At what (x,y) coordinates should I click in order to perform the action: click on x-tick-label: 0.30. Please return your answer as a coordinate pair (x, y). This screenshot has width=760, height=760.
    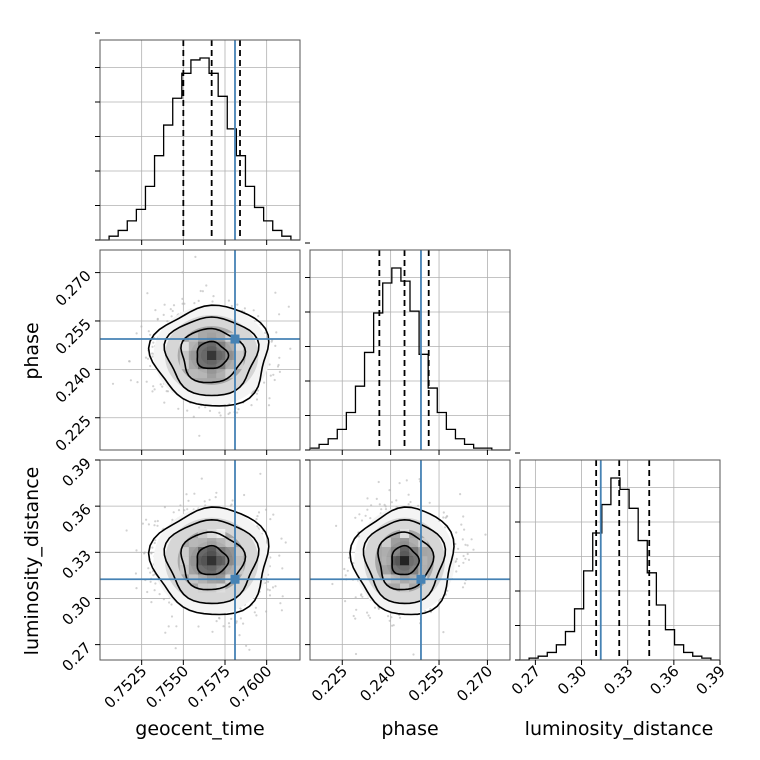
    Looking at the image, I should click on (572, 680).